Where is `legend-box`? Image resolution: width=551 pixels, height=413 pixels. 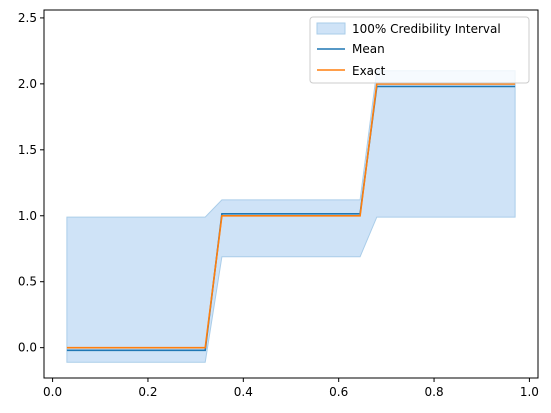 legend-box is located at coordinates (419, 50).